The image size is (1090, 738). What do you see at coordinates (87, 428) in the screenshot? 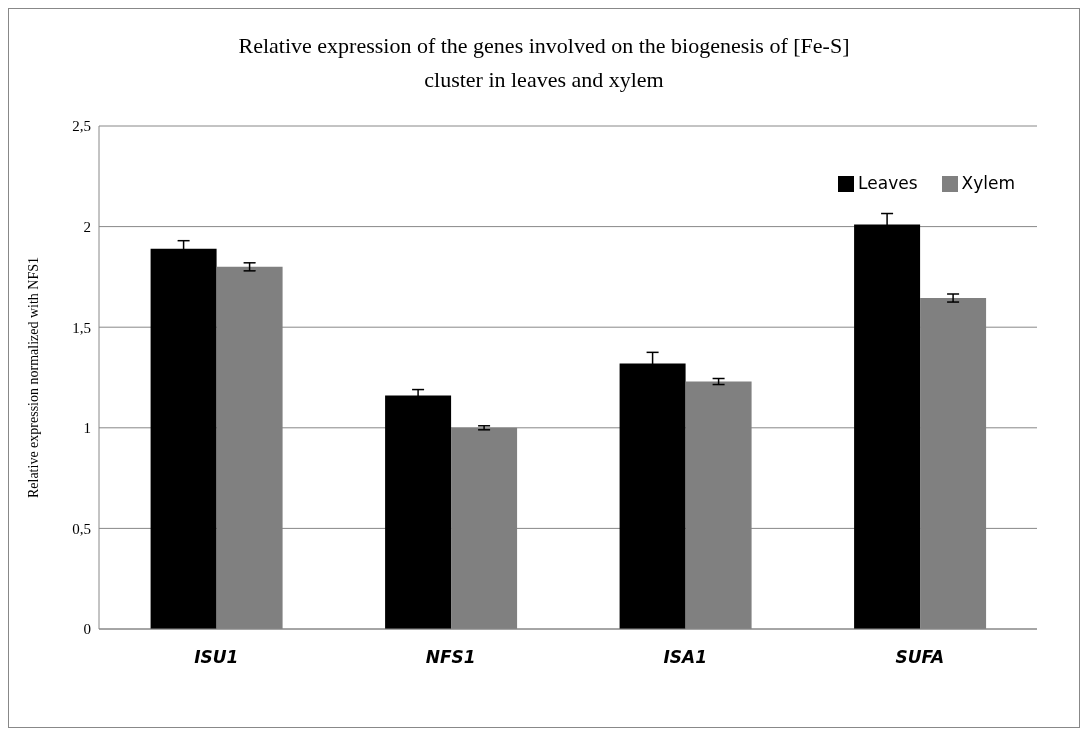
I see `y-tick-label: 1` at bounding box center [87, 428].